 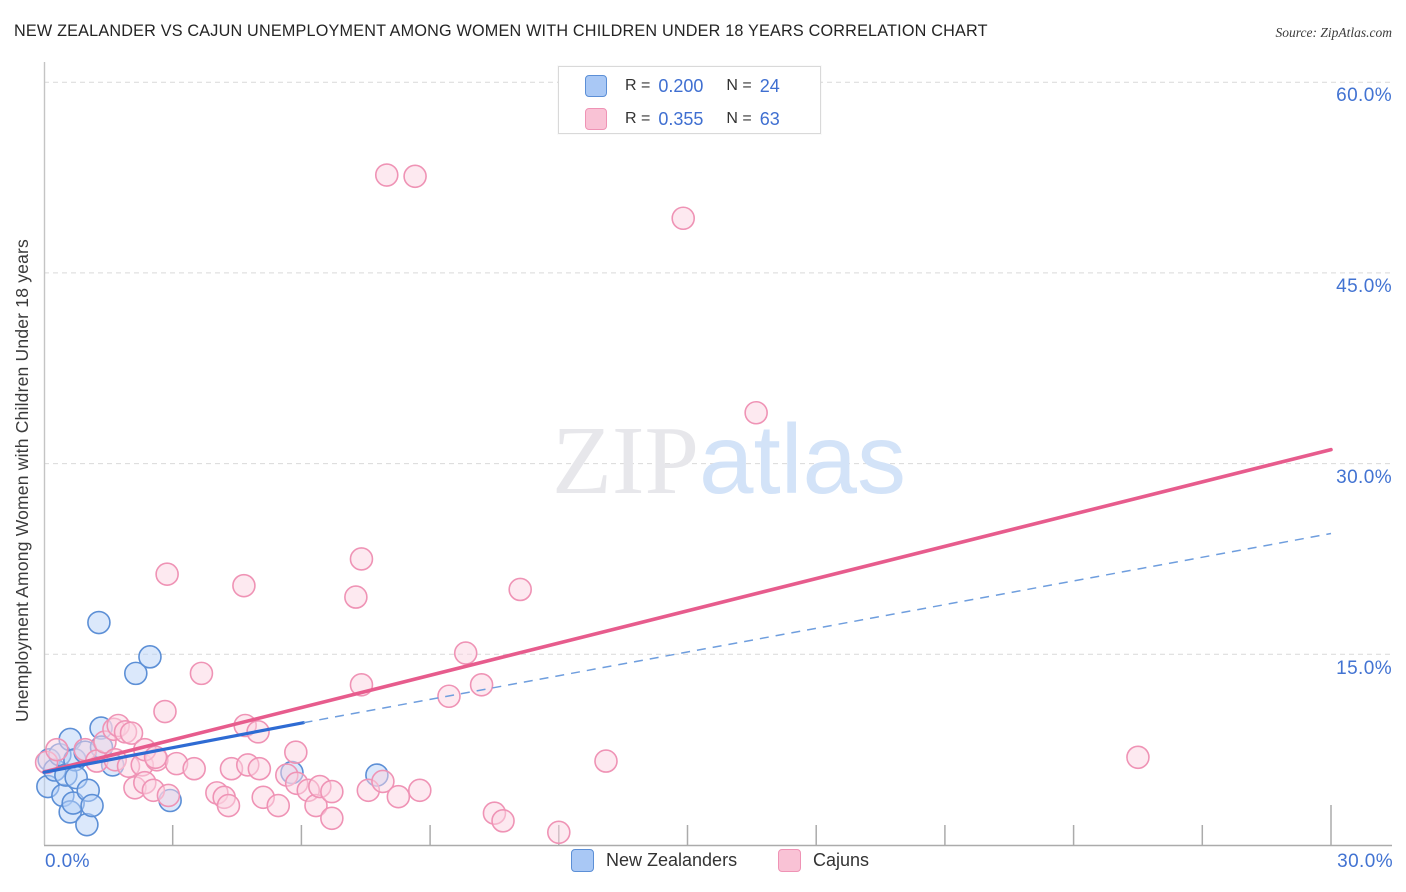 What do you see at coordinates (174, 747) in the screenshot?
I see `trend-line-new-zealanders` at bounding box center [174, 747].